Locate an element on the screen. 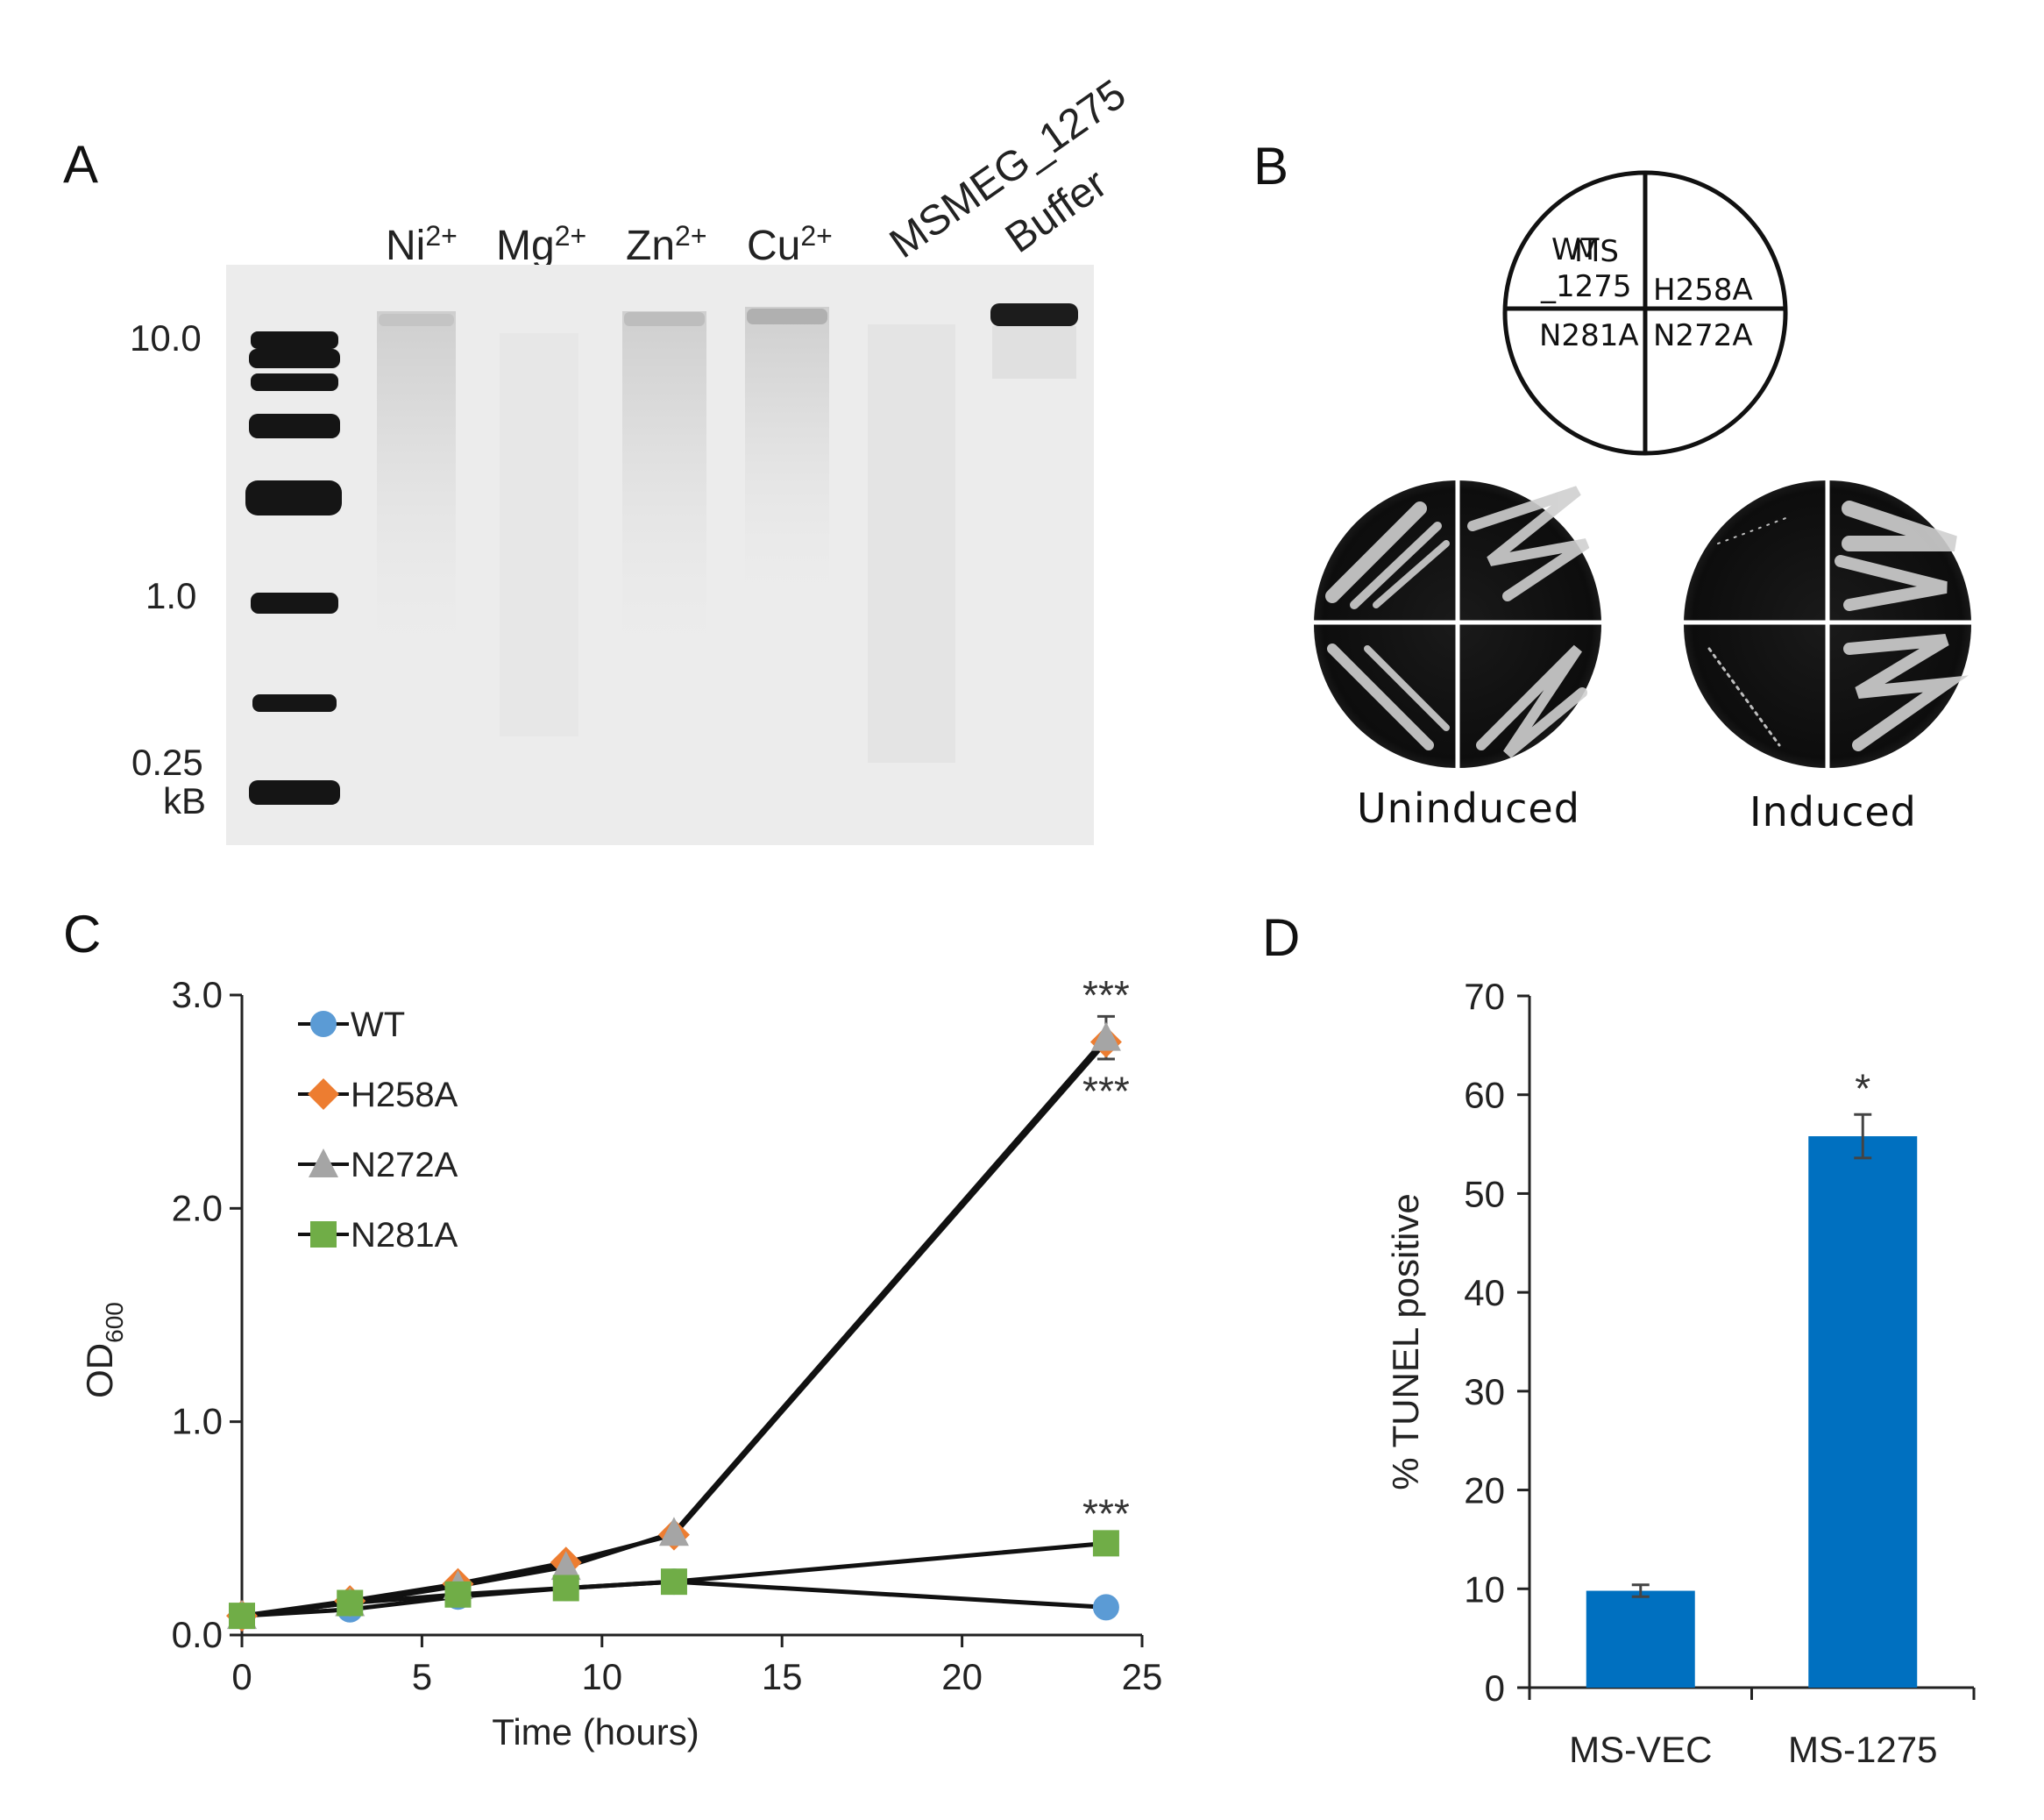 Image resolution: width=2044 pixels, height=1820 pixels. plate-uninduced is located at coordinates (1457, 624).